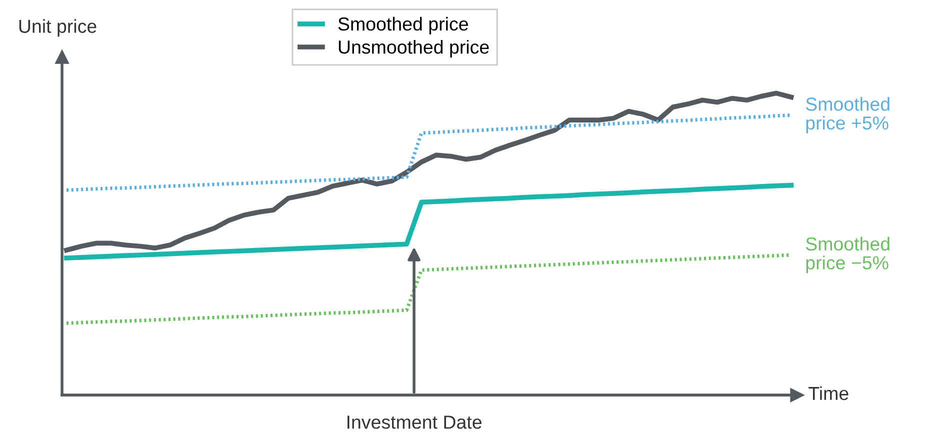  Describe the element at coordinates (828, 393) in the screenshot. I see `x-axis-title: Time` at that location.